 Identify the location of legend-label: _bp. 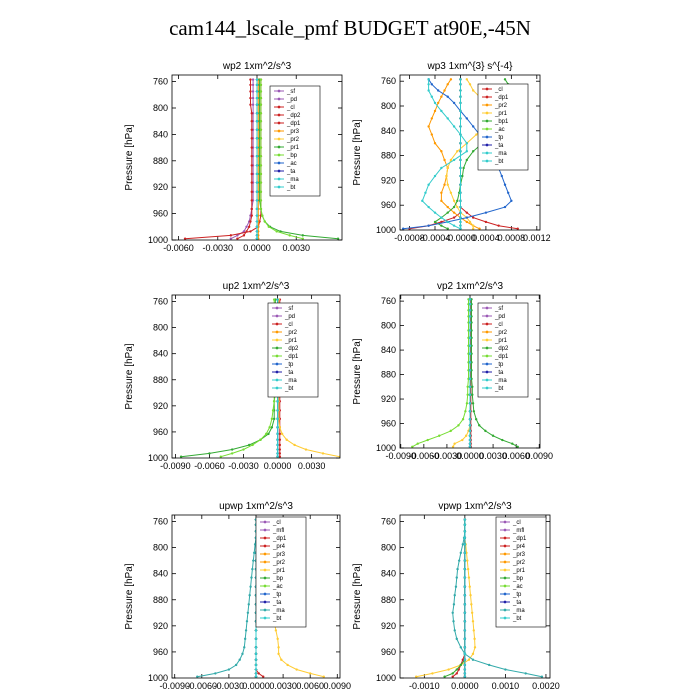
(518, 579).